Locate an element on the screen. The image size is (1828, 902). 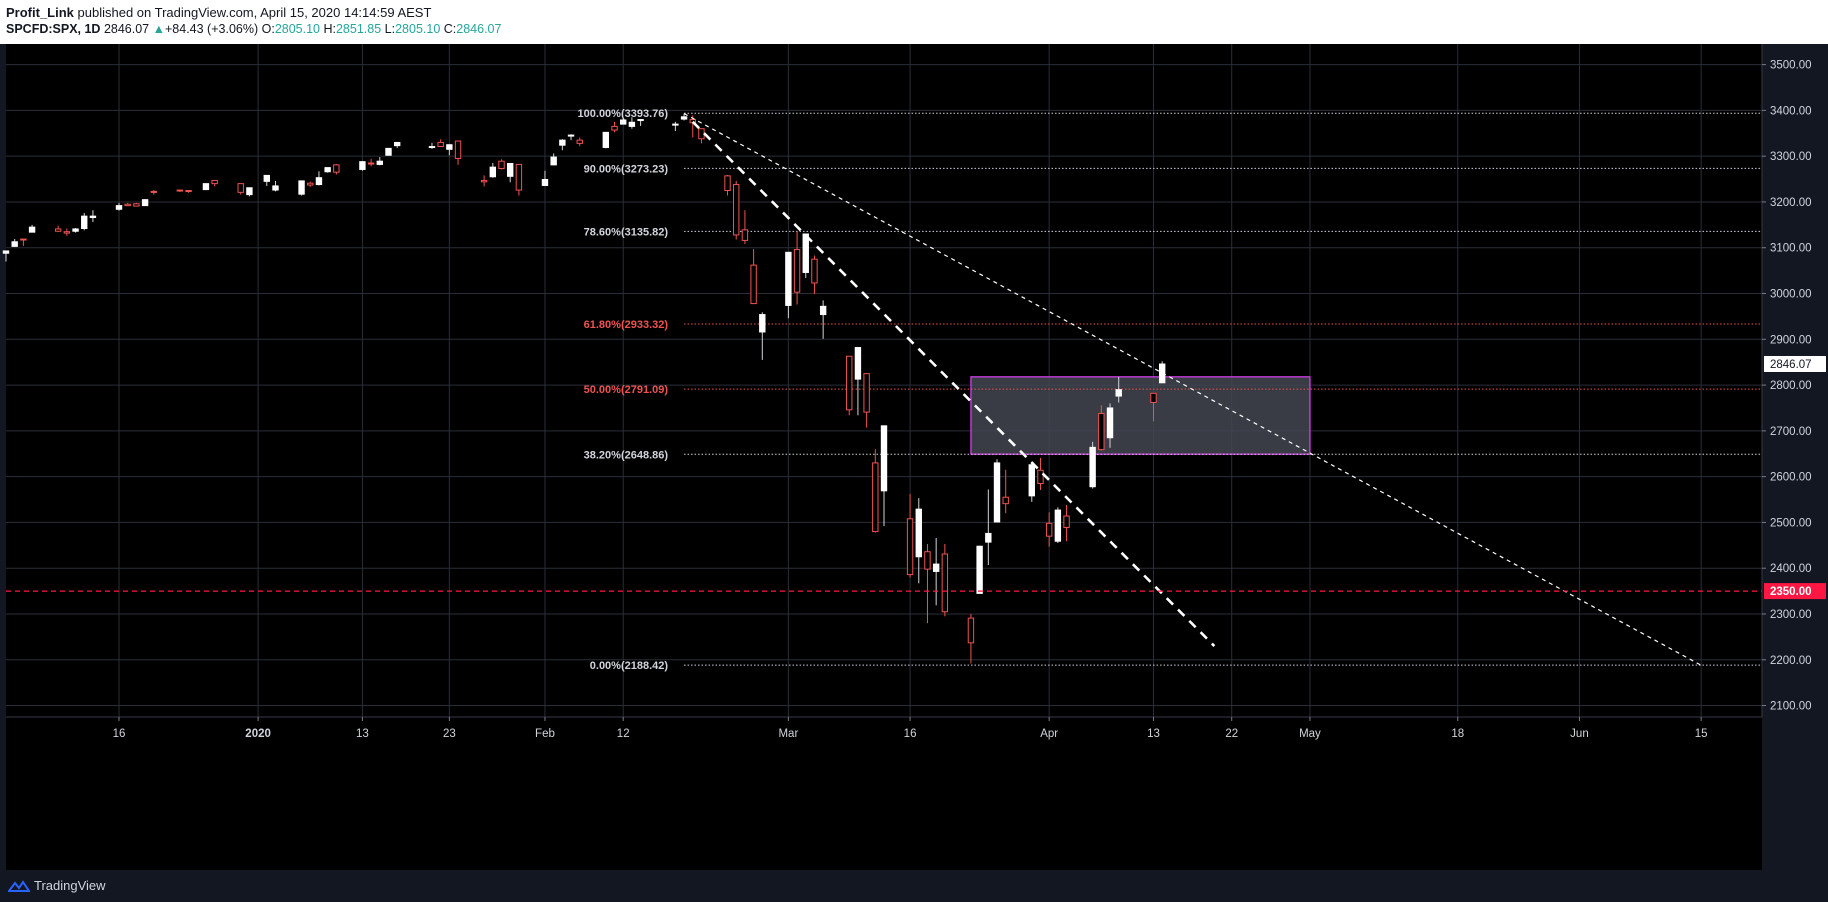
footer-bar: TradingView is located at coordinates (914, 886).